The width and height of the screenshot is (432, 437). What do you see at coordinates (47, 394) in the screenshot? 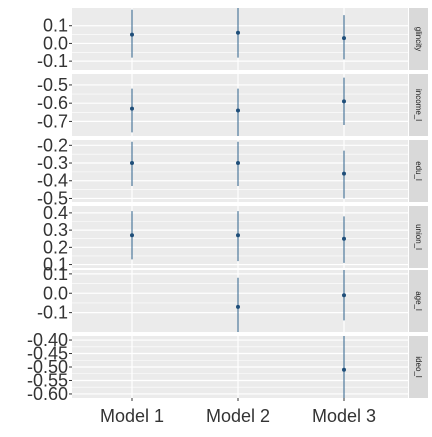
I see `y-tick-label: -0.60` at bounding box center [47, 394].